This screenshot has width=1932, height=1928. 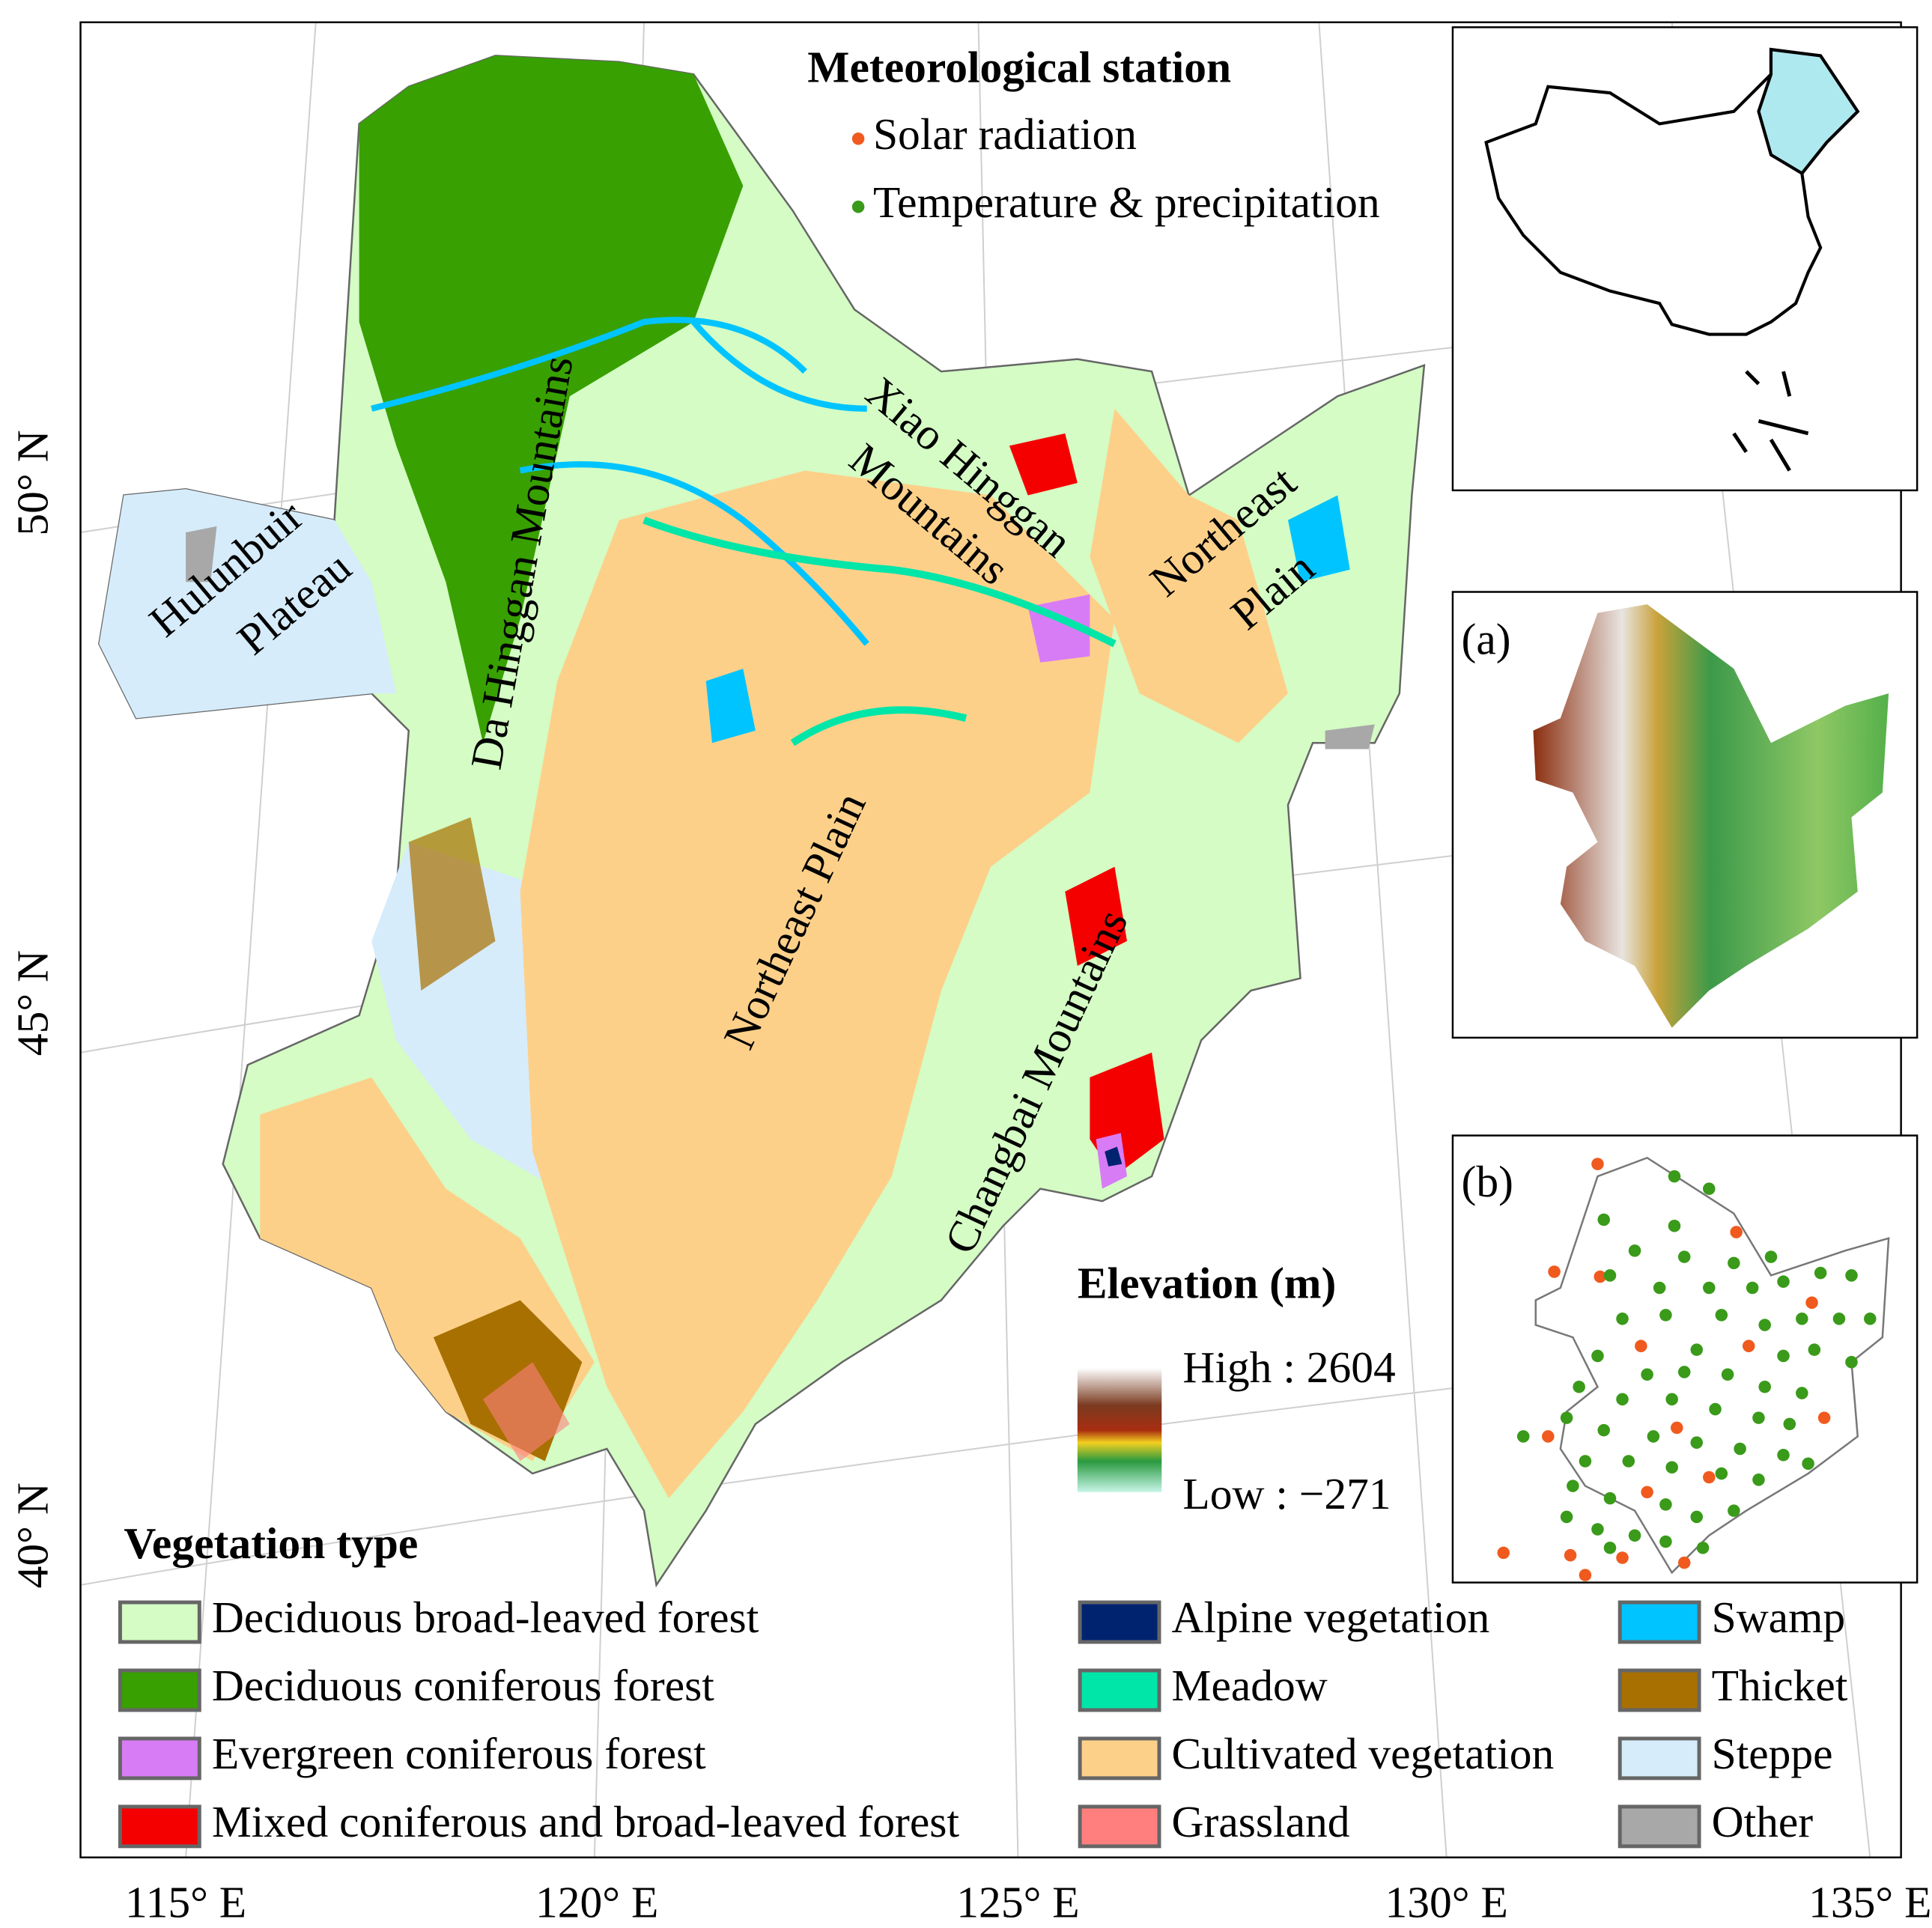 What do you see at coordinates (185, 1902) in the screenshot?
I see `x-axis-label: 115° E` at bounding box center [185, 1902].